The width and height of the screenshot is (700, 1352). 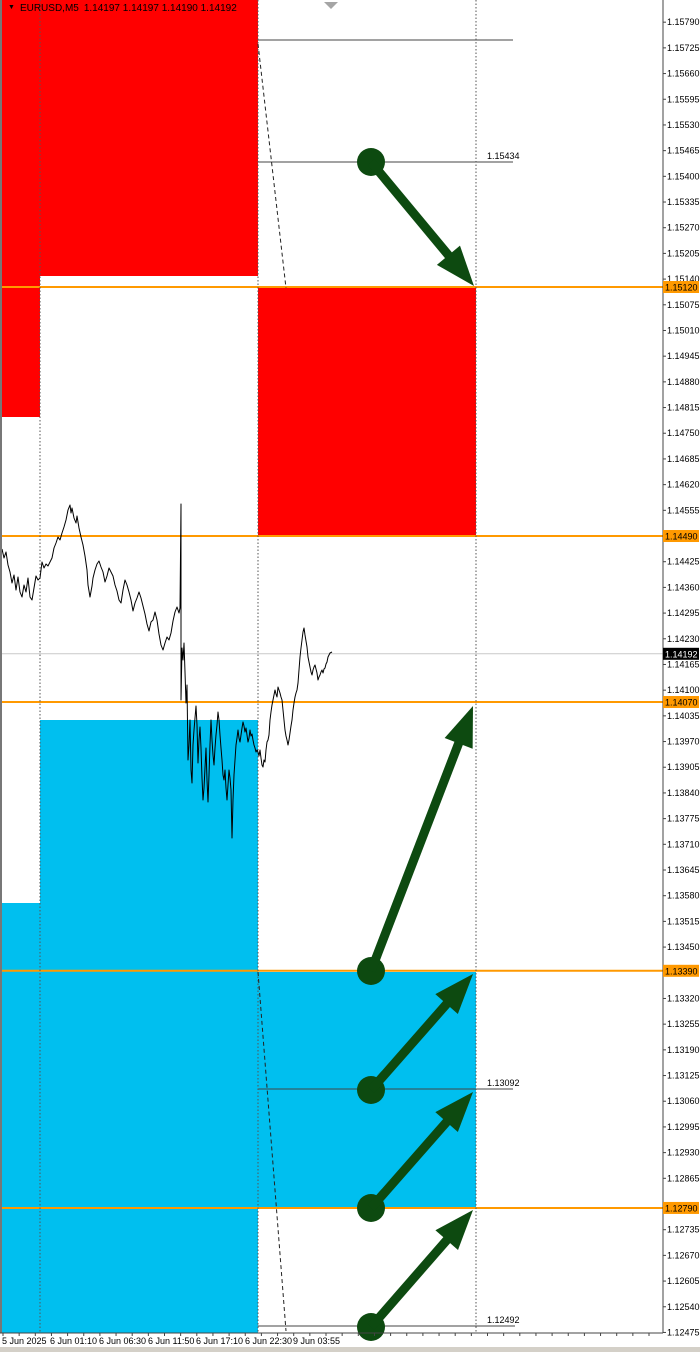 I want to click on y-tick-label: 1.14035, so click(x=683, y=716).